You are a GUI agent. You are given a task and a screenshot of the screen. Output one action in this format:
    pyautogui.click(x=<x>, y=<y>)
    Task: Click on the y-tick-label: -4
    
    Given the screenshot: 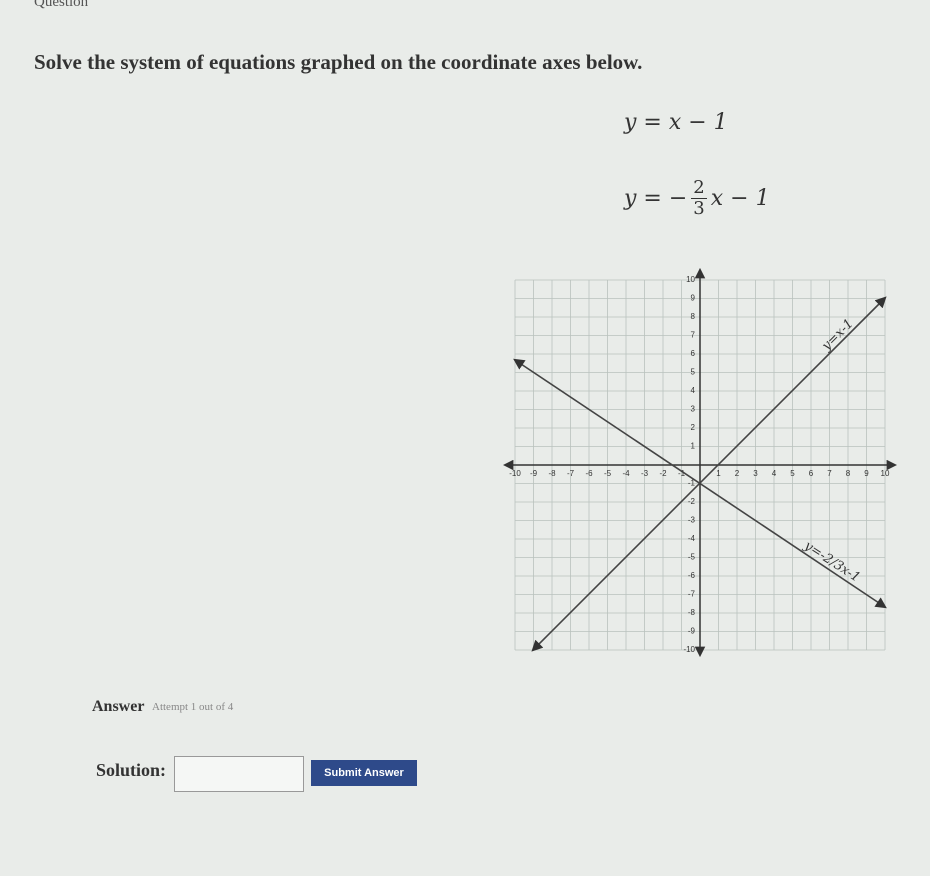 What is the action you would take?
    pyautogui.click(x=692, y=538)
    